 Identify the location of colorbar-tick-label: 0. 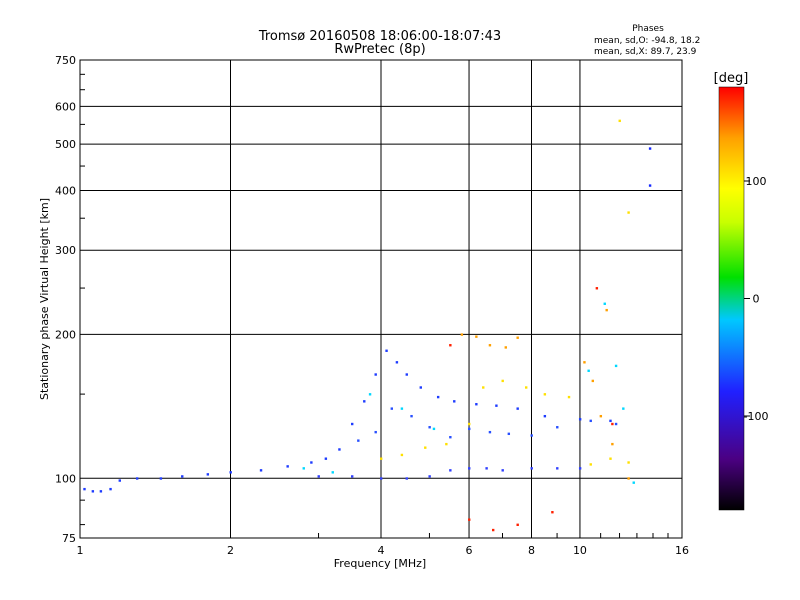
(756, 299).